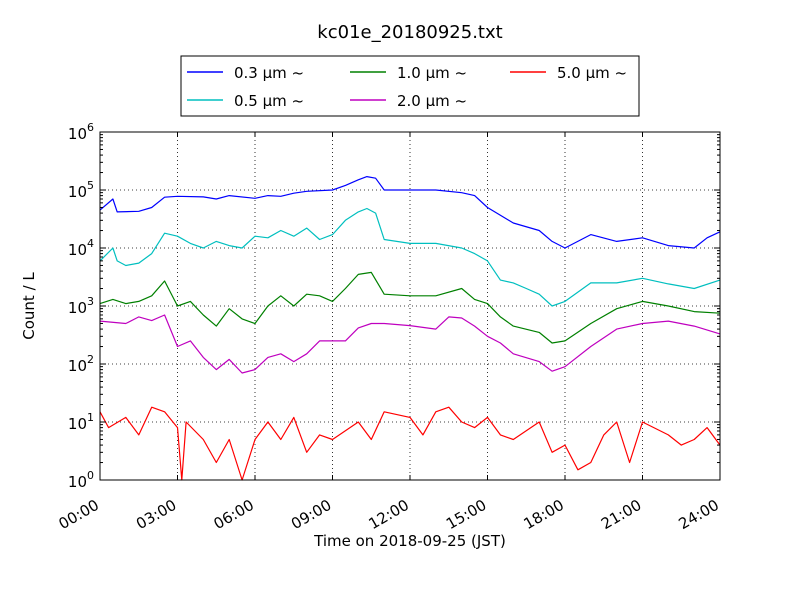  I want to click on legend-label: 0.5 μm ~, so click(269, 101).